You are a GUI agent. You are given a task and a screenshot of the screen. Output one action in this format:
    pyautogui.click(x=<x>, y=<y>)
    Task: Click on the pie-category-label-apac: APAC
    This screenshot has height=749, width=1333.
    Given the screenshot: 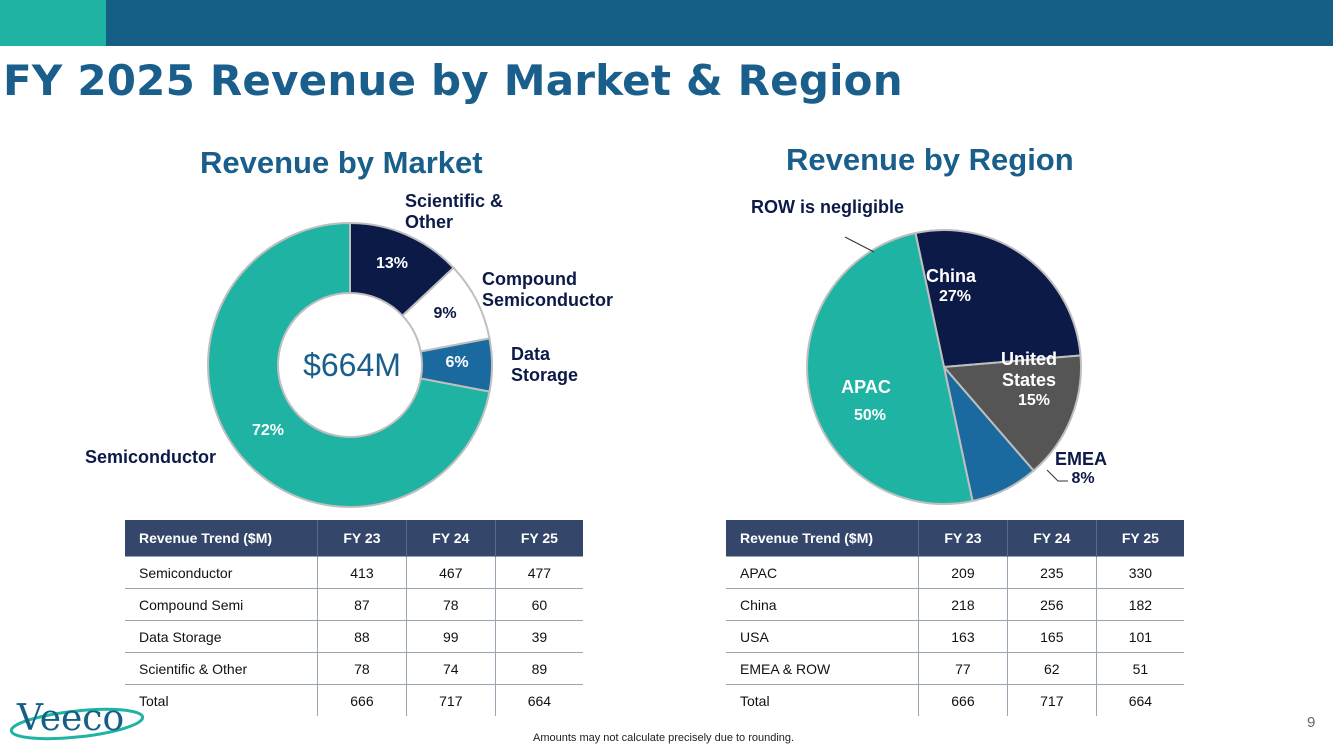 What is the action you would take?
    pyautogui.click(x=866, y=387)
    